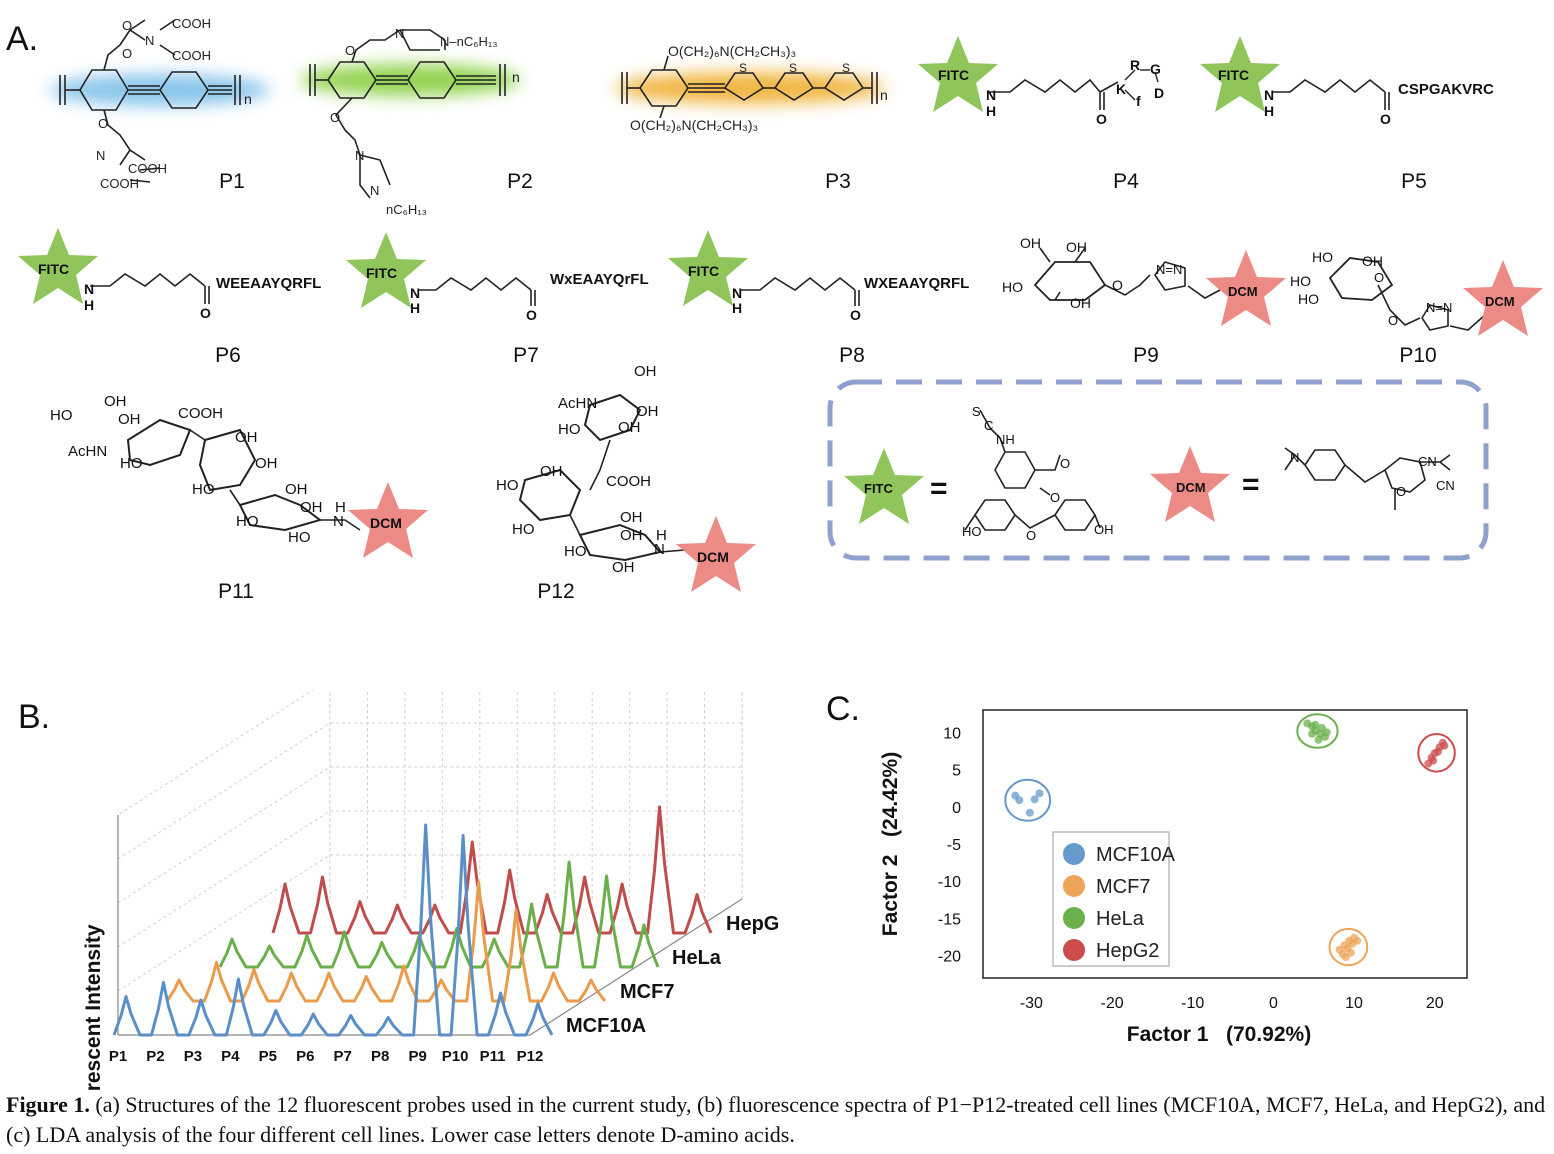 The height and width of the screenshot is (1154, 1554). What do you see at coordinates (417, 1056) in the screenshot?
I see `b-xtick-label: P9` at bounding box center [417, 1056].